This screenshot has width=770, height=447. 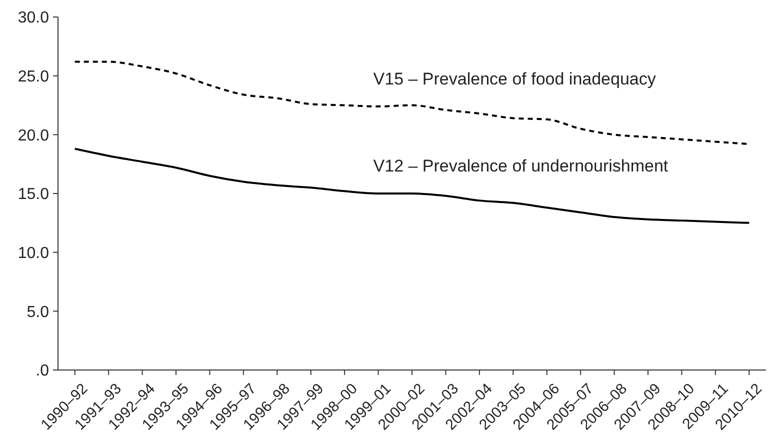 I want to click on y-tick-label: 5.0, so click(x=38, y=312).